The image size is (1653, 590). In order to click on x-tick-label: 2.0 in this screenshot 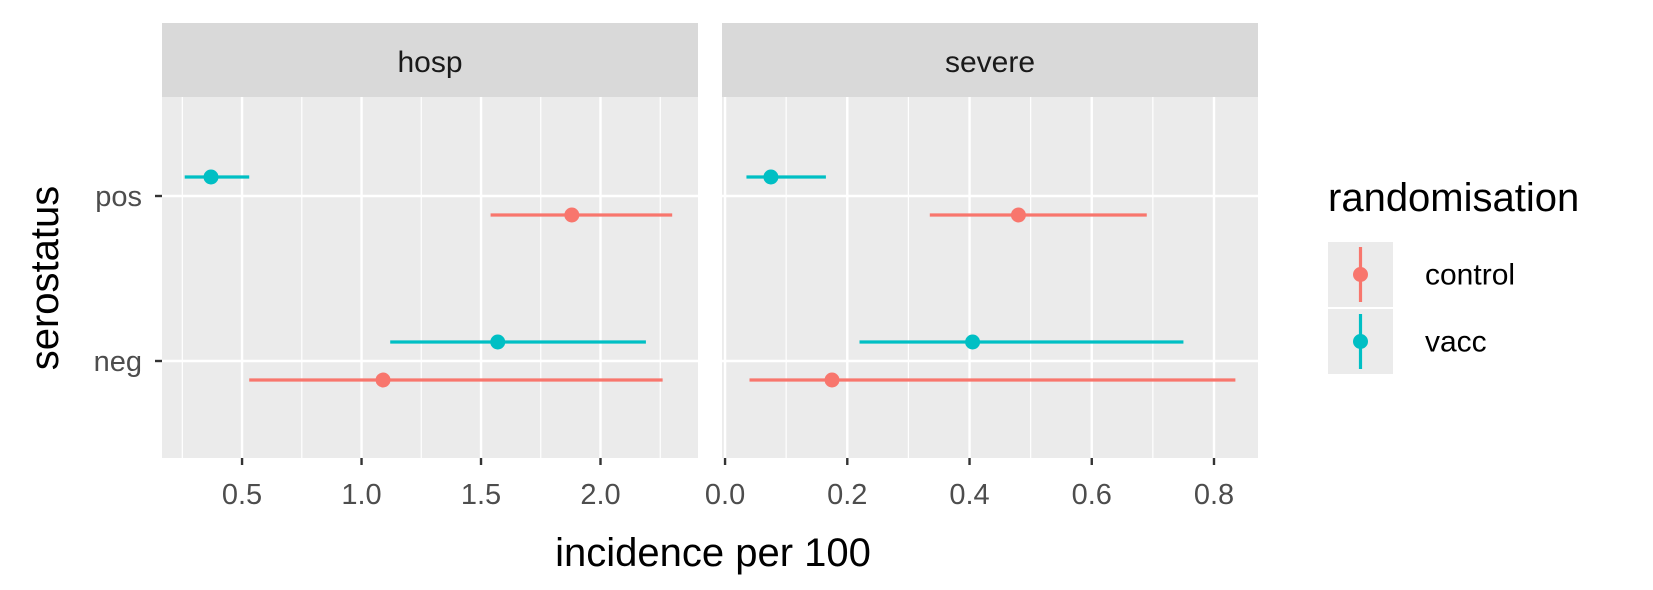, I will do `click(600, 495)`.